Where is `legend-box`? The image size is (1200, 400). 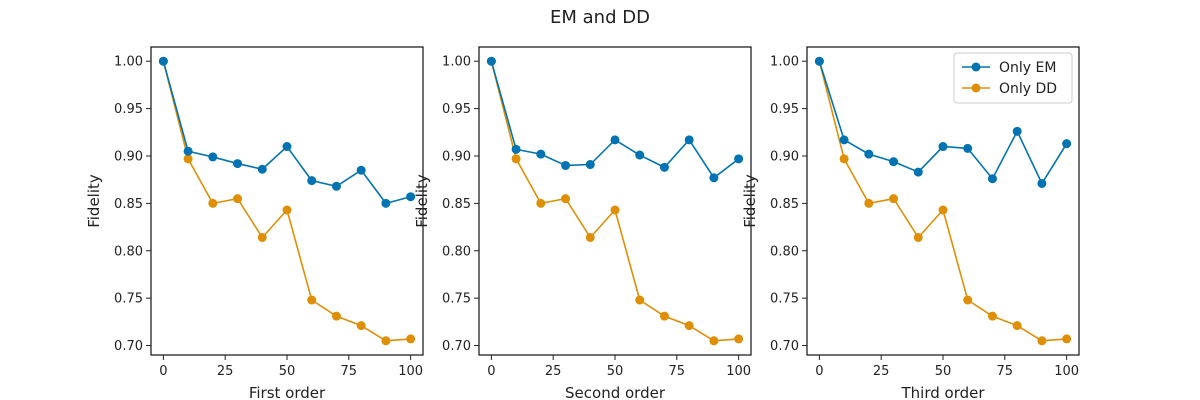
legend-box is located at coordinates (1013, 78).